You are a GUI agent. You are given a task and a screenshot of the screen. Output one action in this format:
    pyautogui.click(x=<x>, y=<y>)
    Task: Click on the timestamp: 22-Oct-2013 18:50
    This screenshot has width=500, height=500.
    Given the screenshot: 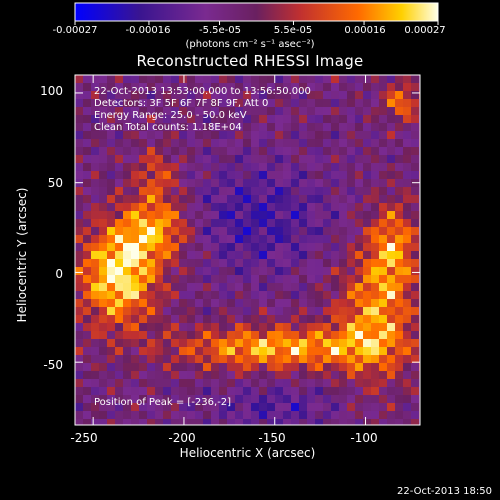 What is the action you would take?
    pyautogui.click(x=444, y=491)
    